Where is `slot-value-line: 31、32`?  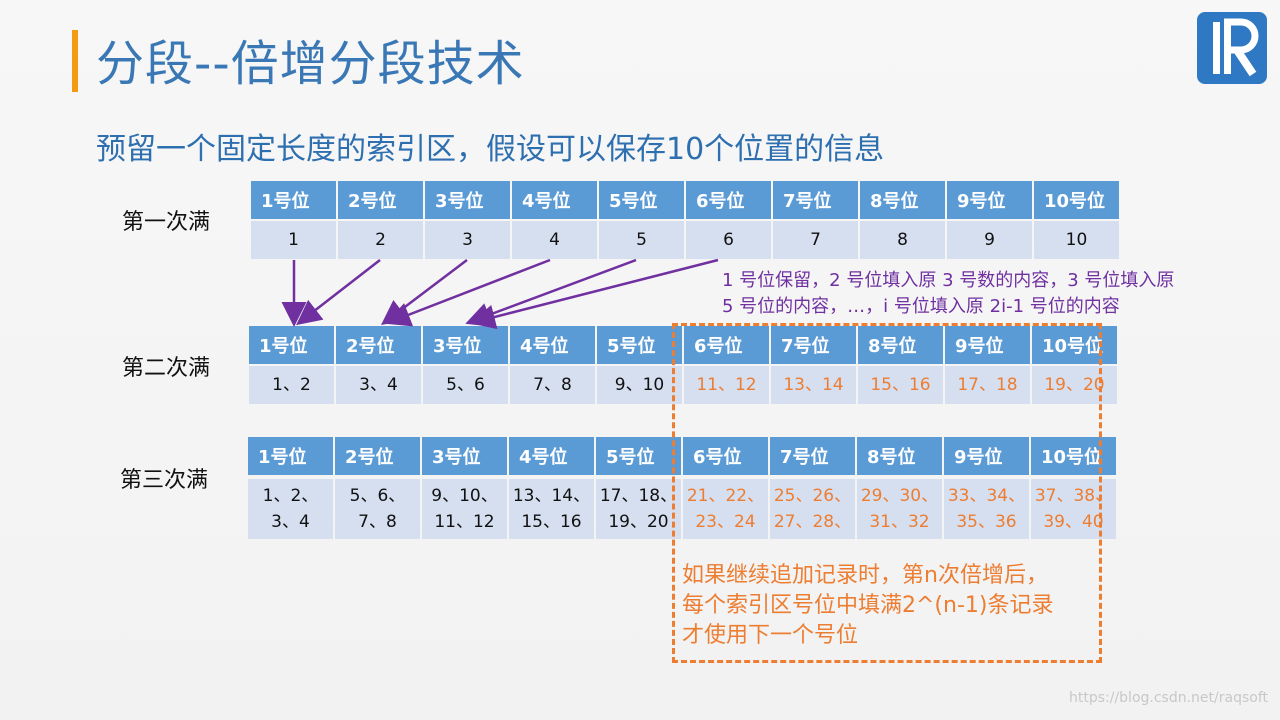
slot-value-line: 31、32 is located at coordinates (899, 522).